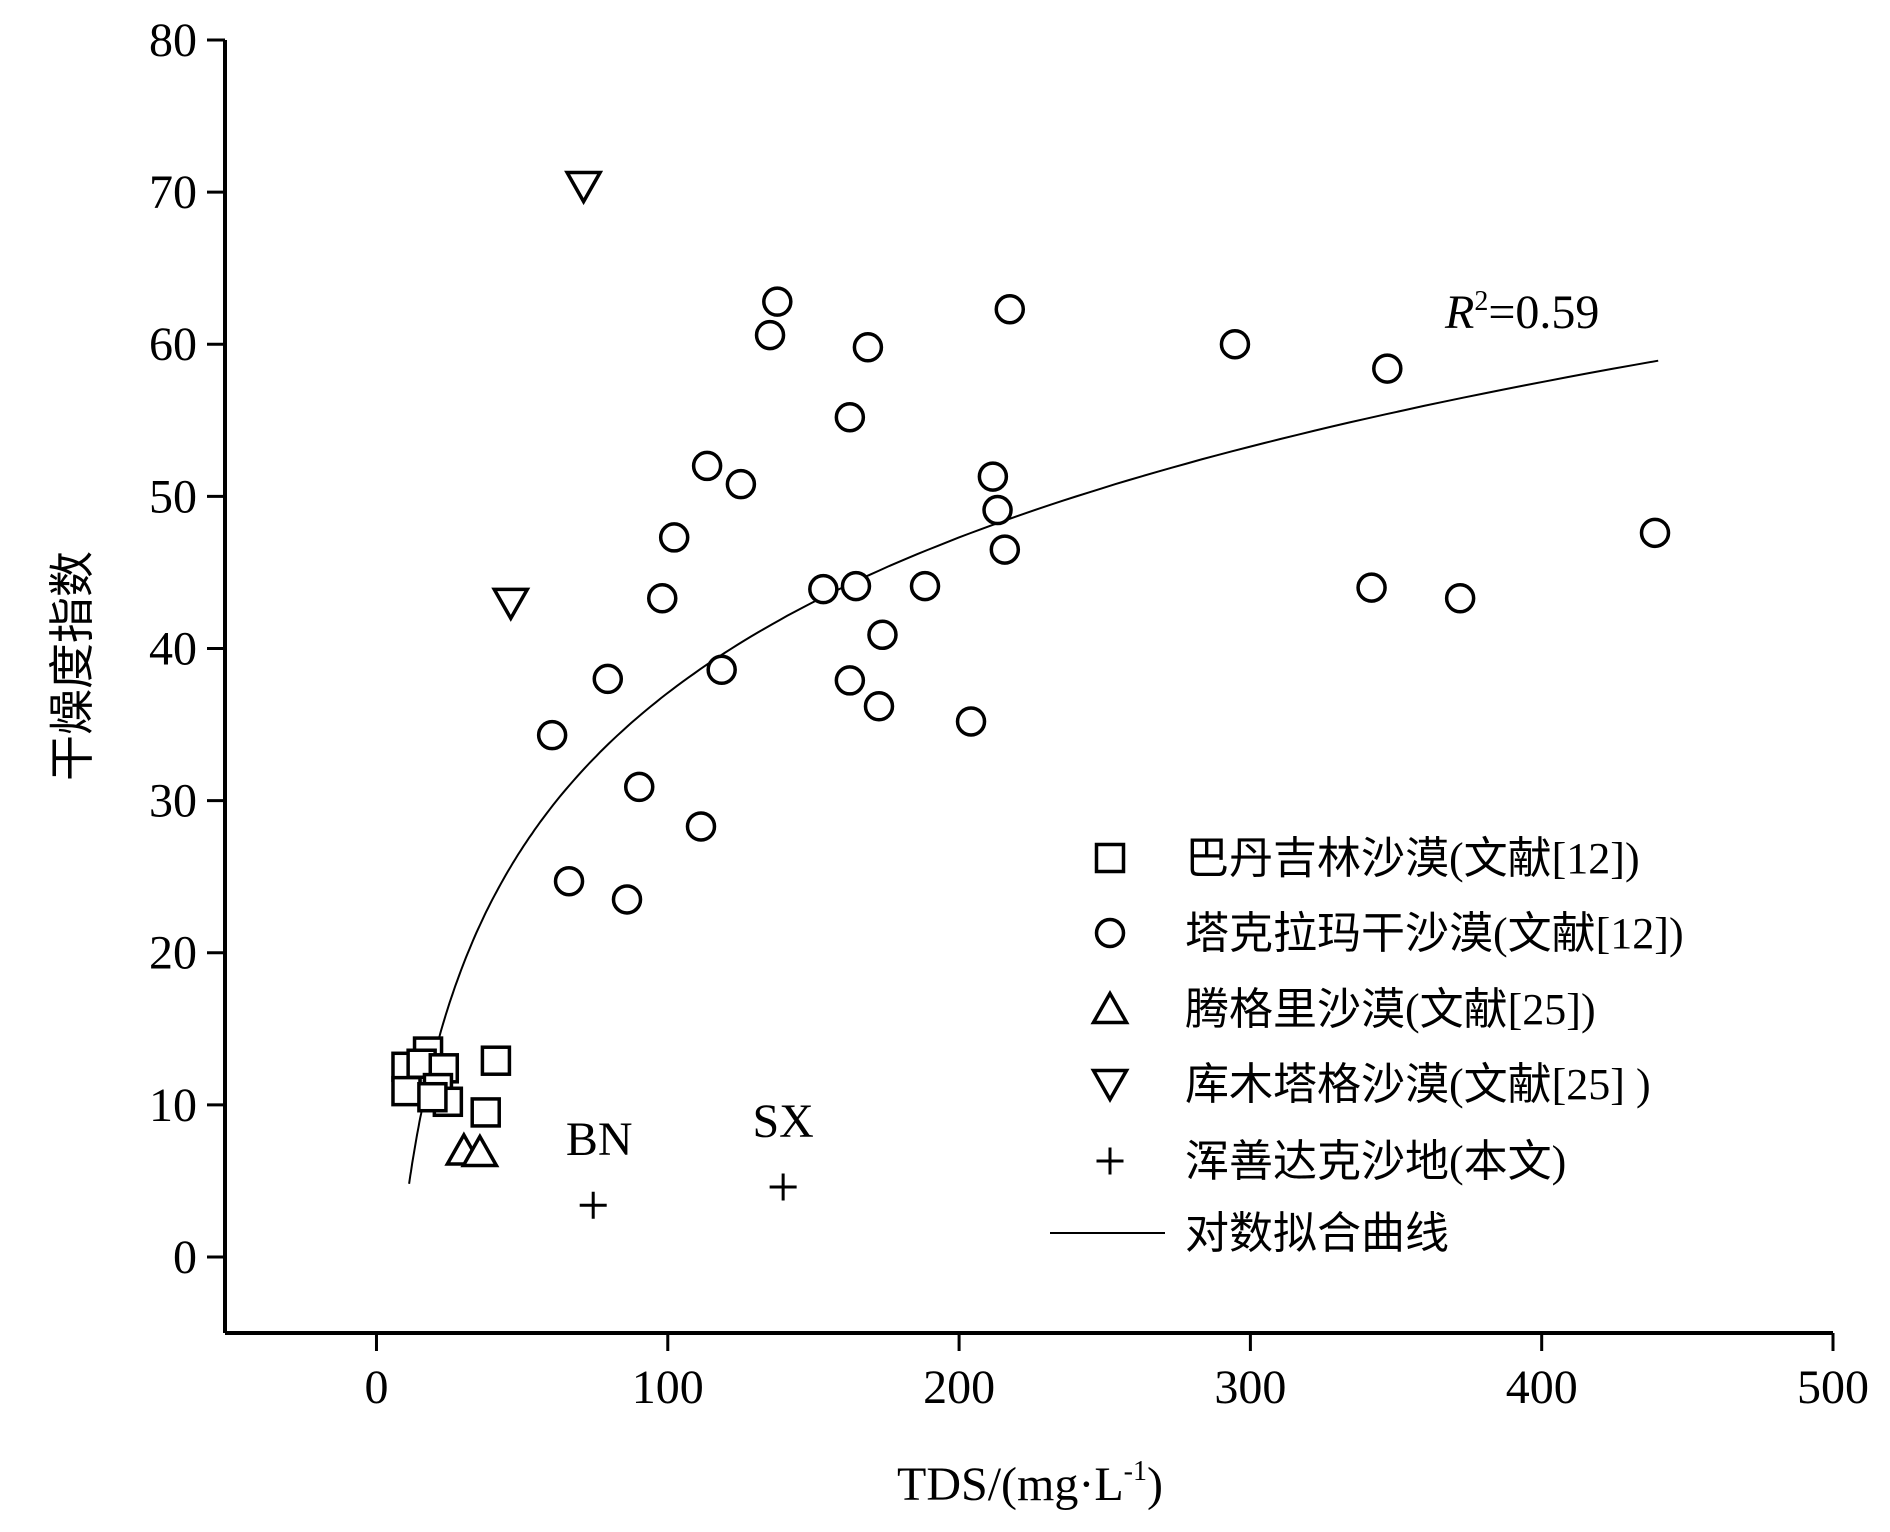 The height and width of the screenshot is (1532, 1890). What do you see at coordinates (1030, 1483) in the screenshot?
I see `x-axis-label: TDS/(mg·L-1)` at bounding box center [1030, 1483].